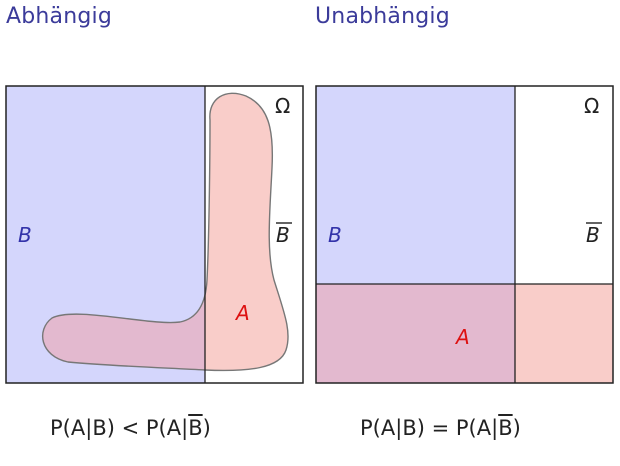 The image size is (620, 466). What do you see at coordinates (591, 106) in the screenshot?
I see `omega-label-right: Ω` at bounding box center [591, 106].